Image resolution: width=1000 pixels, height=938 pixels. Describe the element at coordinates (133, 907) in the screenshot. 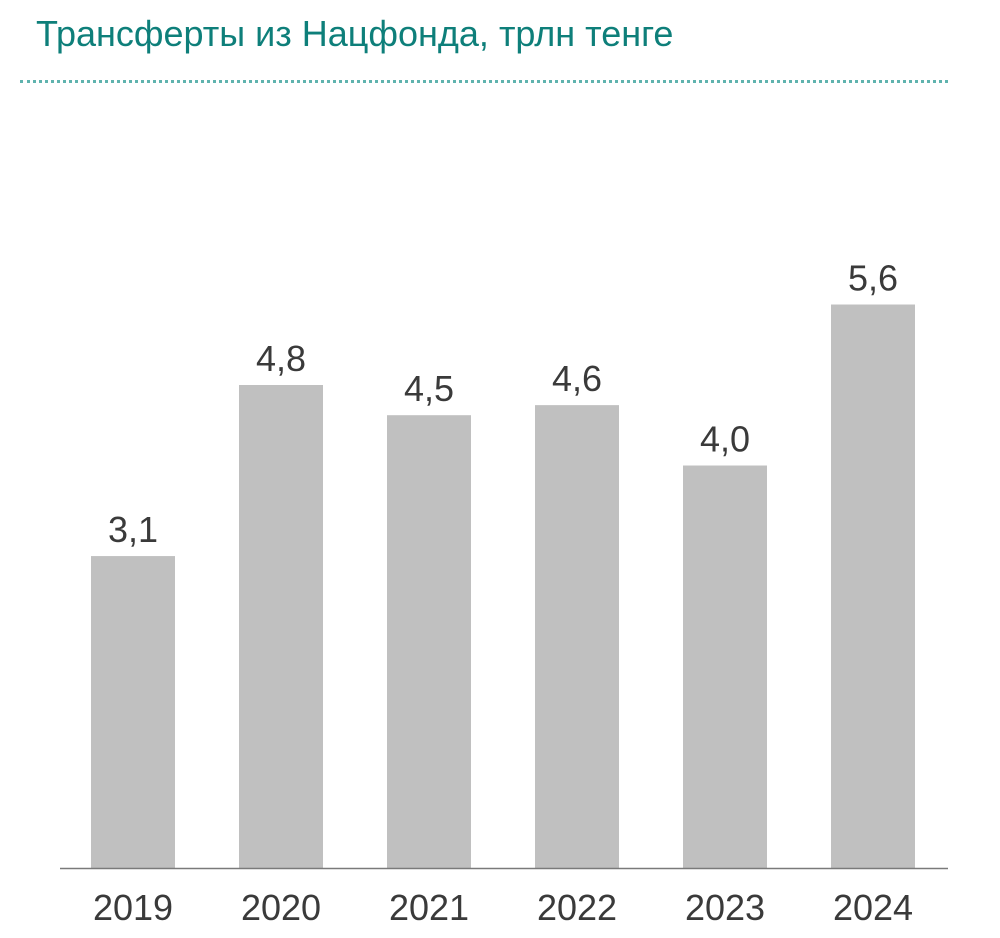

I see `x-tick-label-2019: 2019` at that location.